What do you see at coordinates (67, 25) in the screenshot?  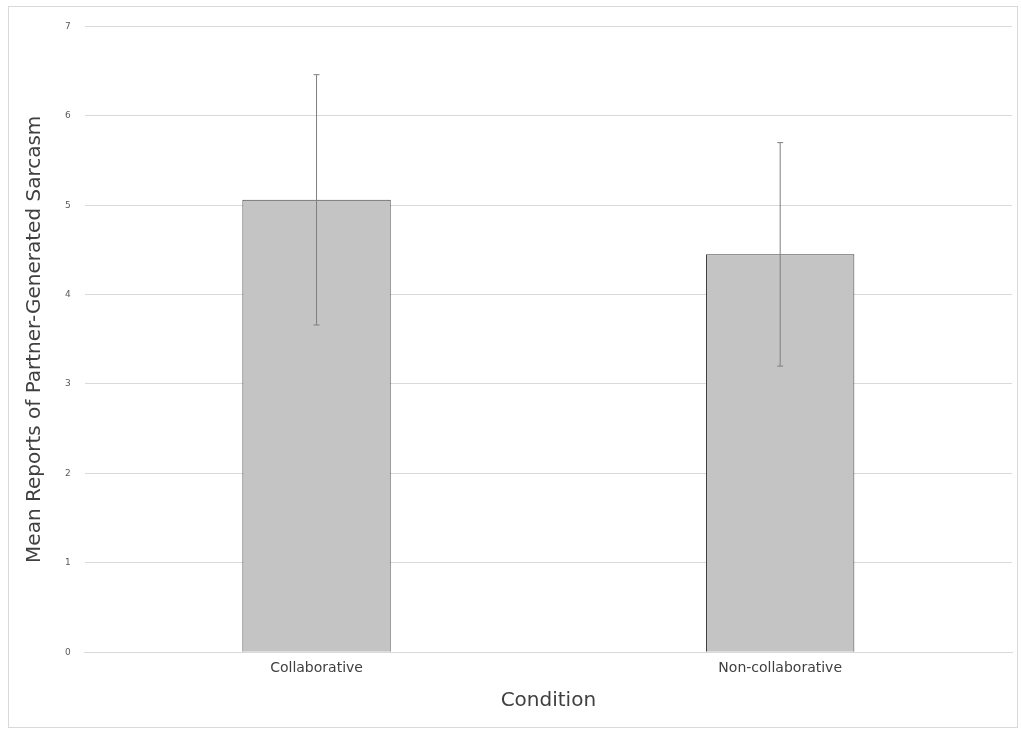 I see `y-tick-label: 7` at bounding box center [67, 25].